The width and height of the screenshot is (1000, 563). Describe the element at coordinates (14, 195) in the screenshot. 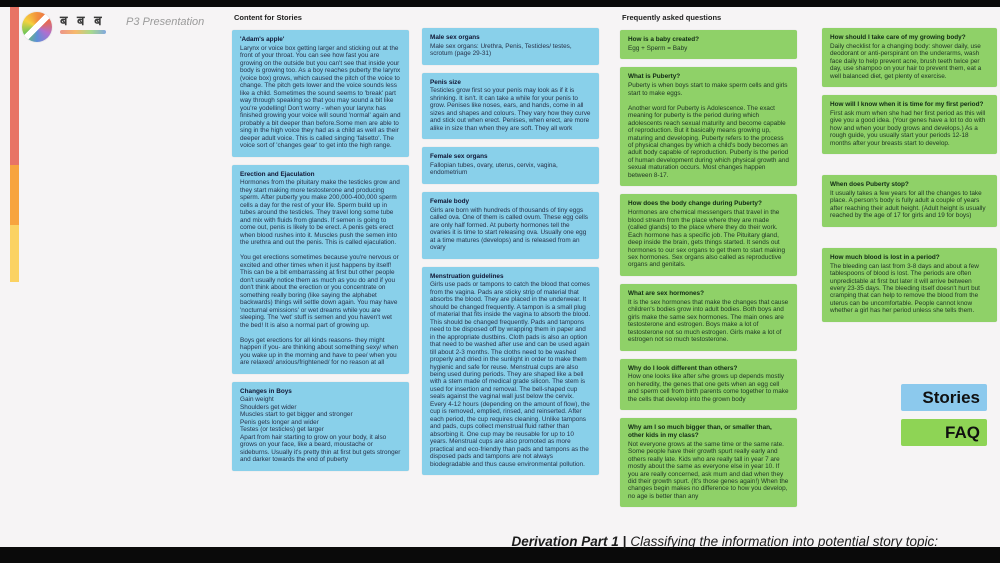

I see `accent-strip-orange` at that location.